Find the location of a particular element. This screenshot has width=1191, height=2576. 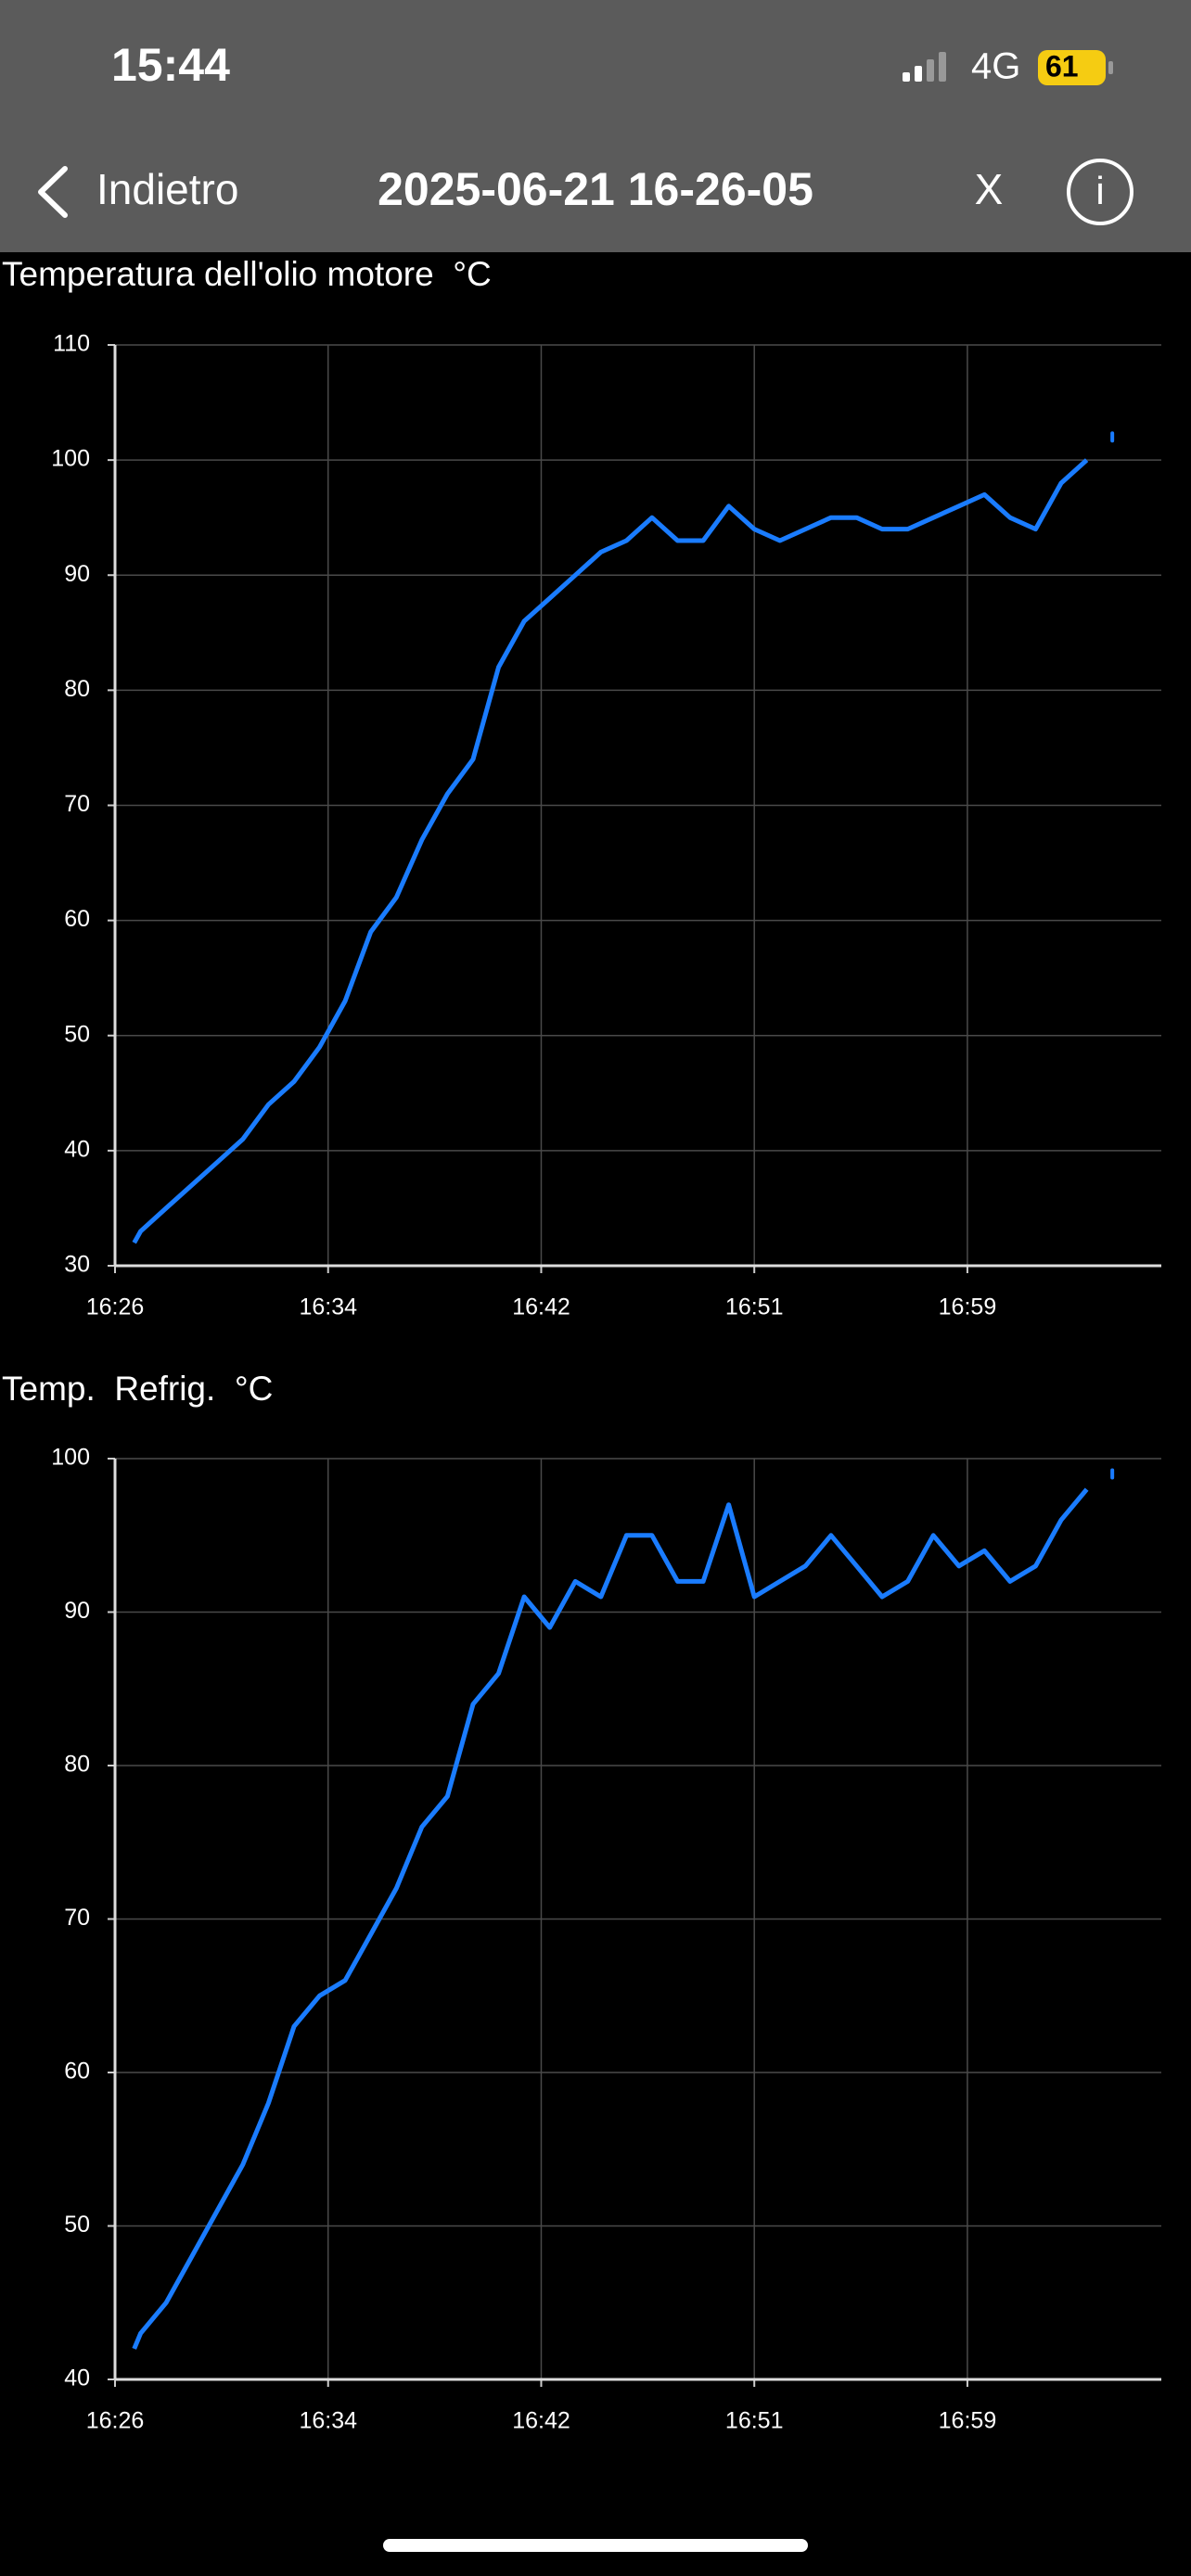

battery-icon is located at coordinates (1075, 67).